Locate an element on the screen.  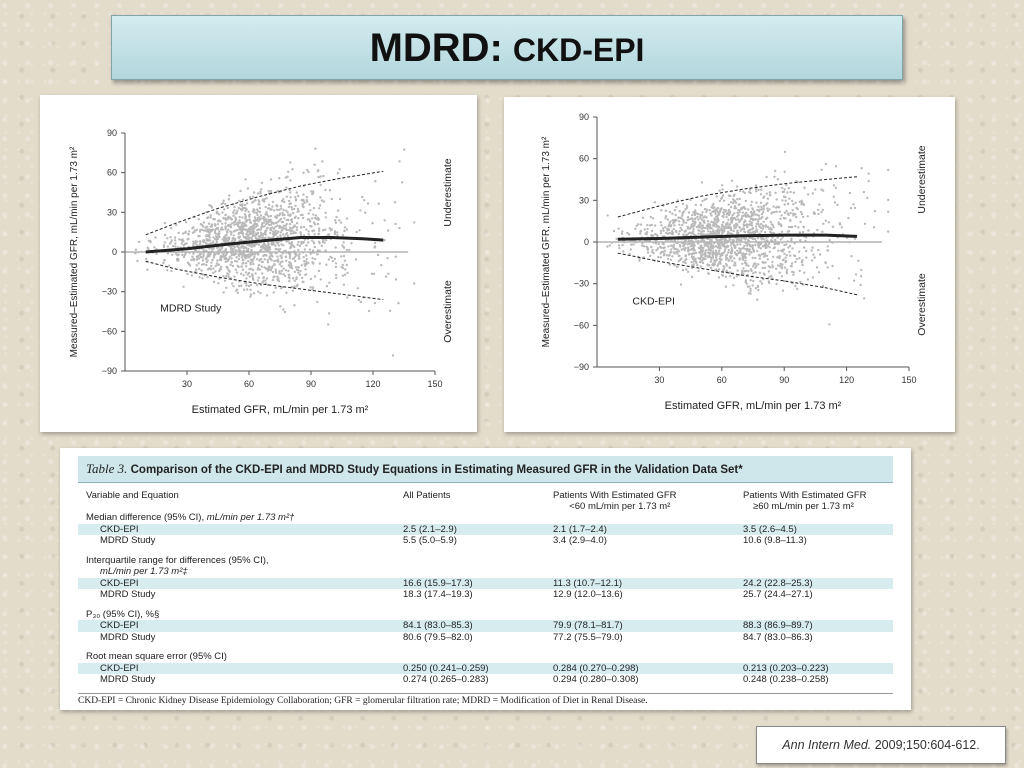
y-tick-label: 0 is located at coordinates (114, 252).